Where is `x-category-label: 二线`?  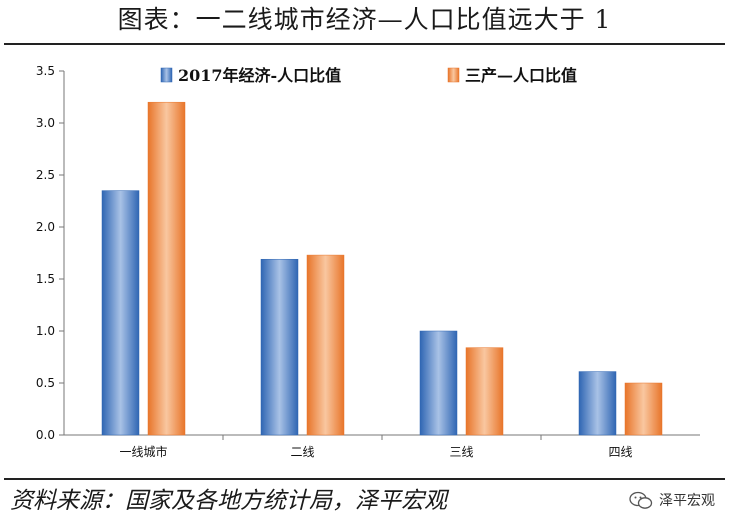
x-category-label: 二线 is located at coordinates (302, 452).